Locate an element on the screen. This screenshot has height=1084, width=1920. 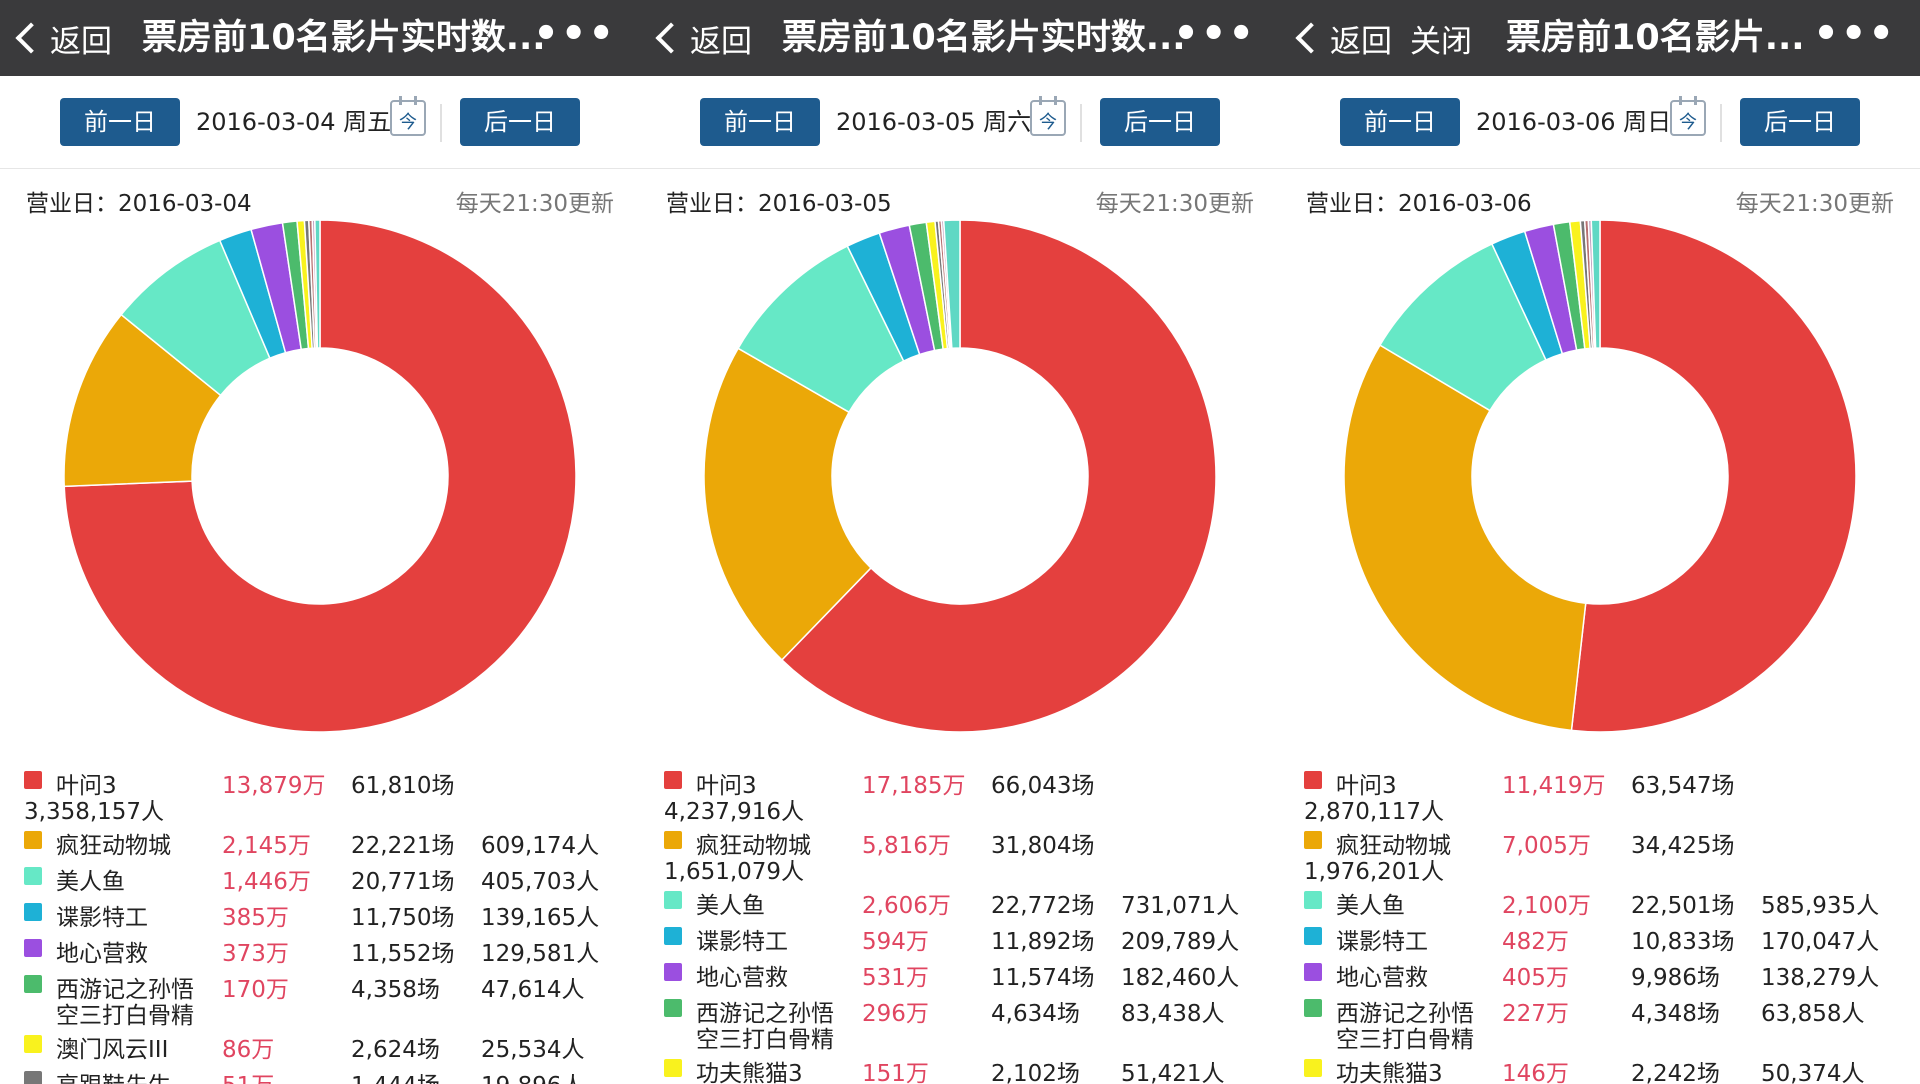
shows-count: 11,574场 is located at coordinates (1043, 978).